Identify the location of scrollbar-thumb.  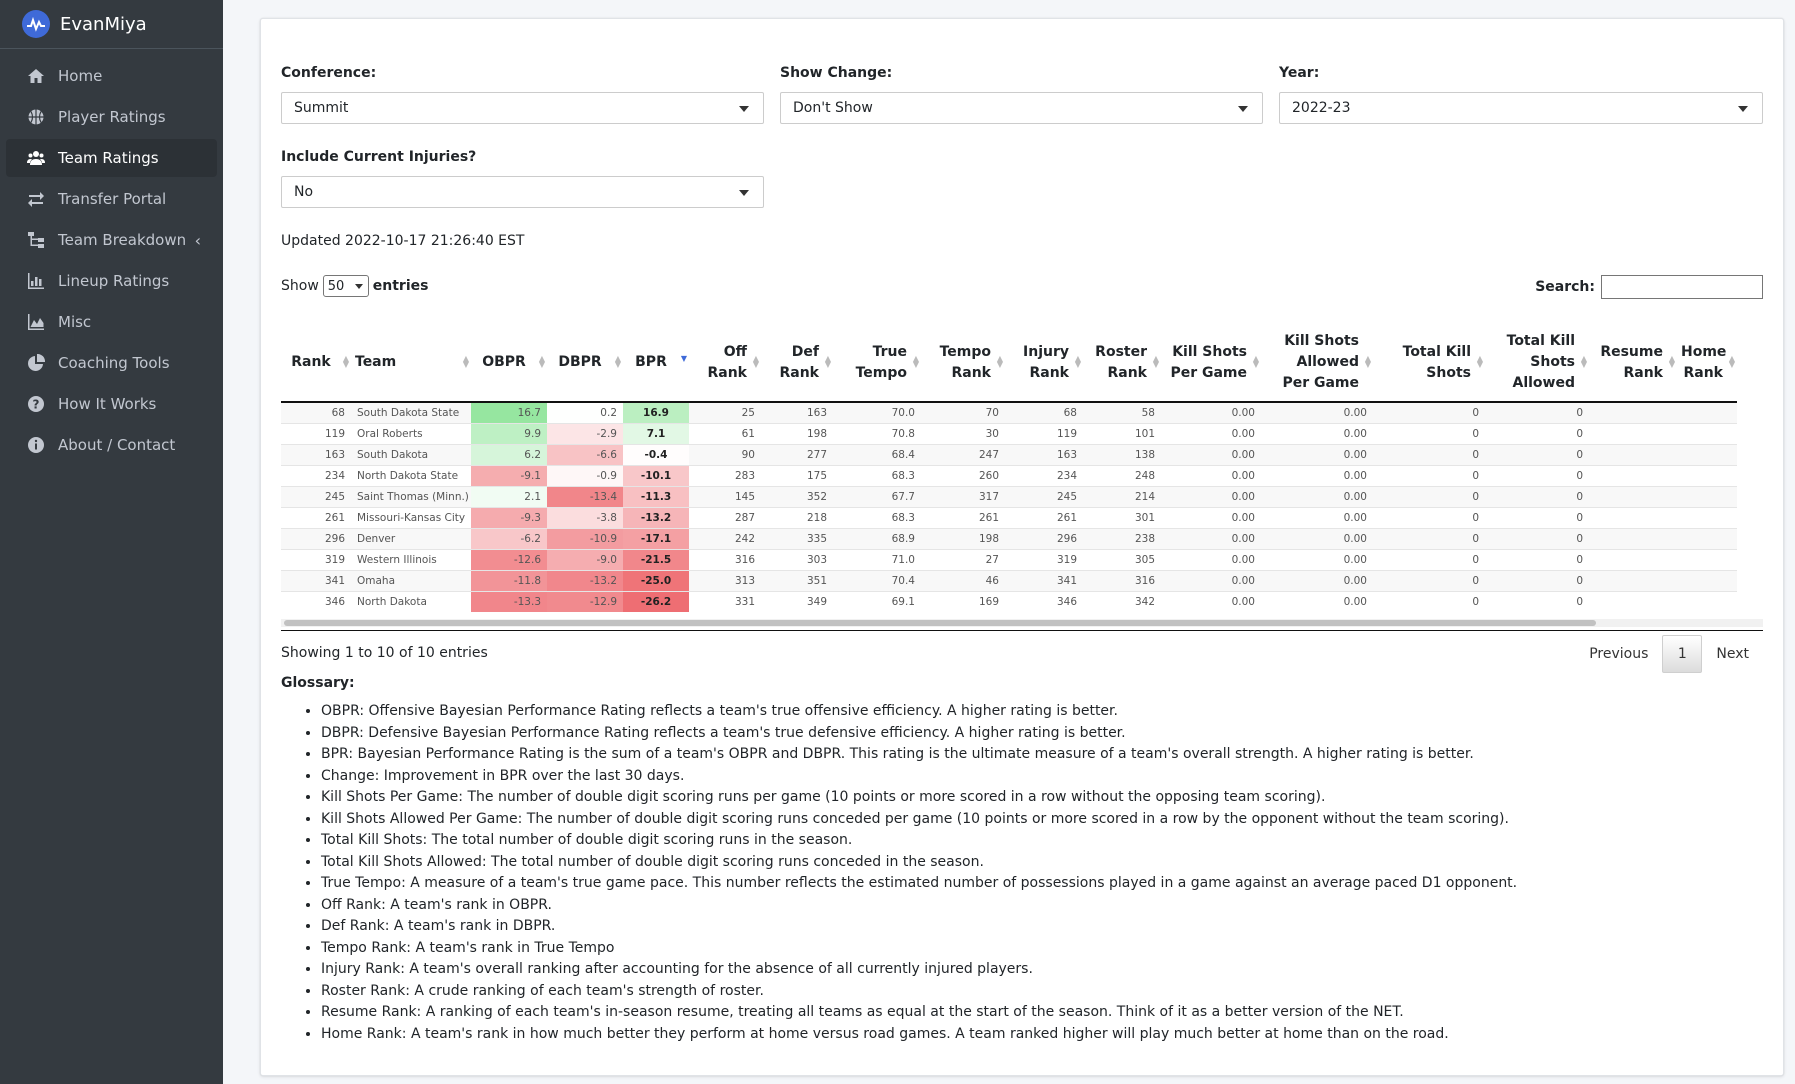
(940, 623).